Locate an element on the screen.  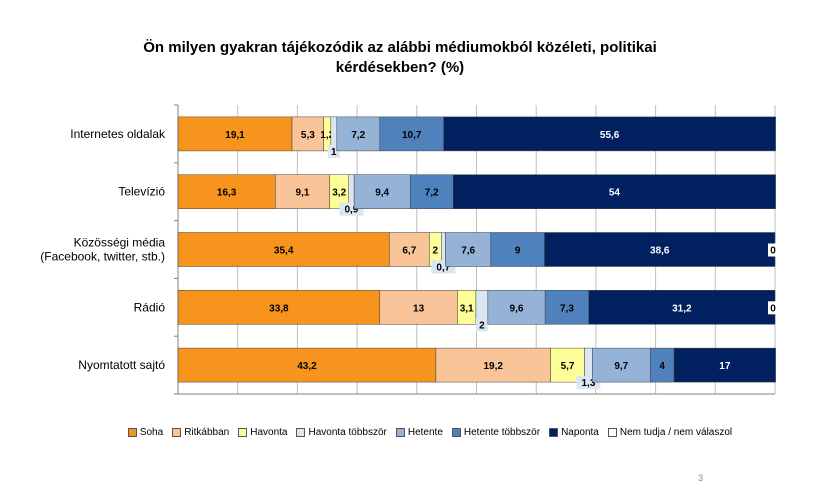
data-label: 19,1 is located at coordinates (235, 135).